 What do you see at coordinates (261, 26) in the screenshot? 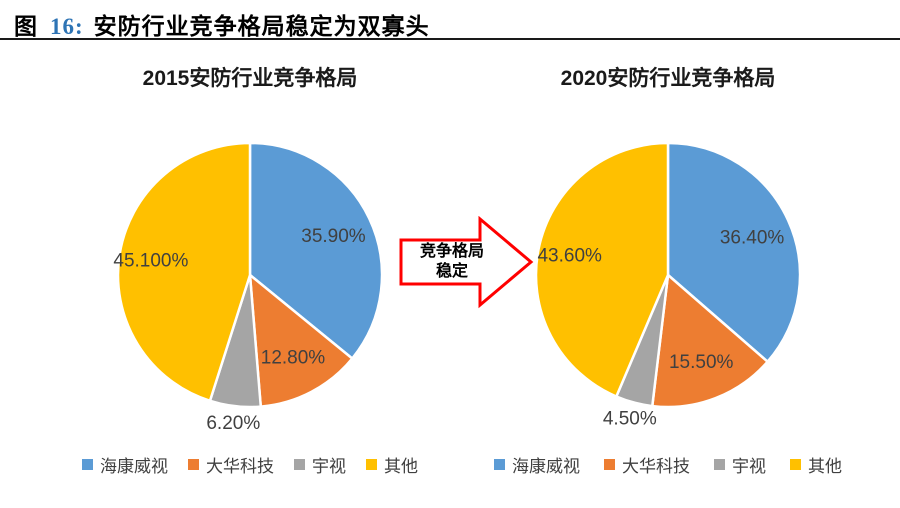
I see `figure-title: 安防行业竞争格局稳定为双寡头` at bounding box center [261, 26].